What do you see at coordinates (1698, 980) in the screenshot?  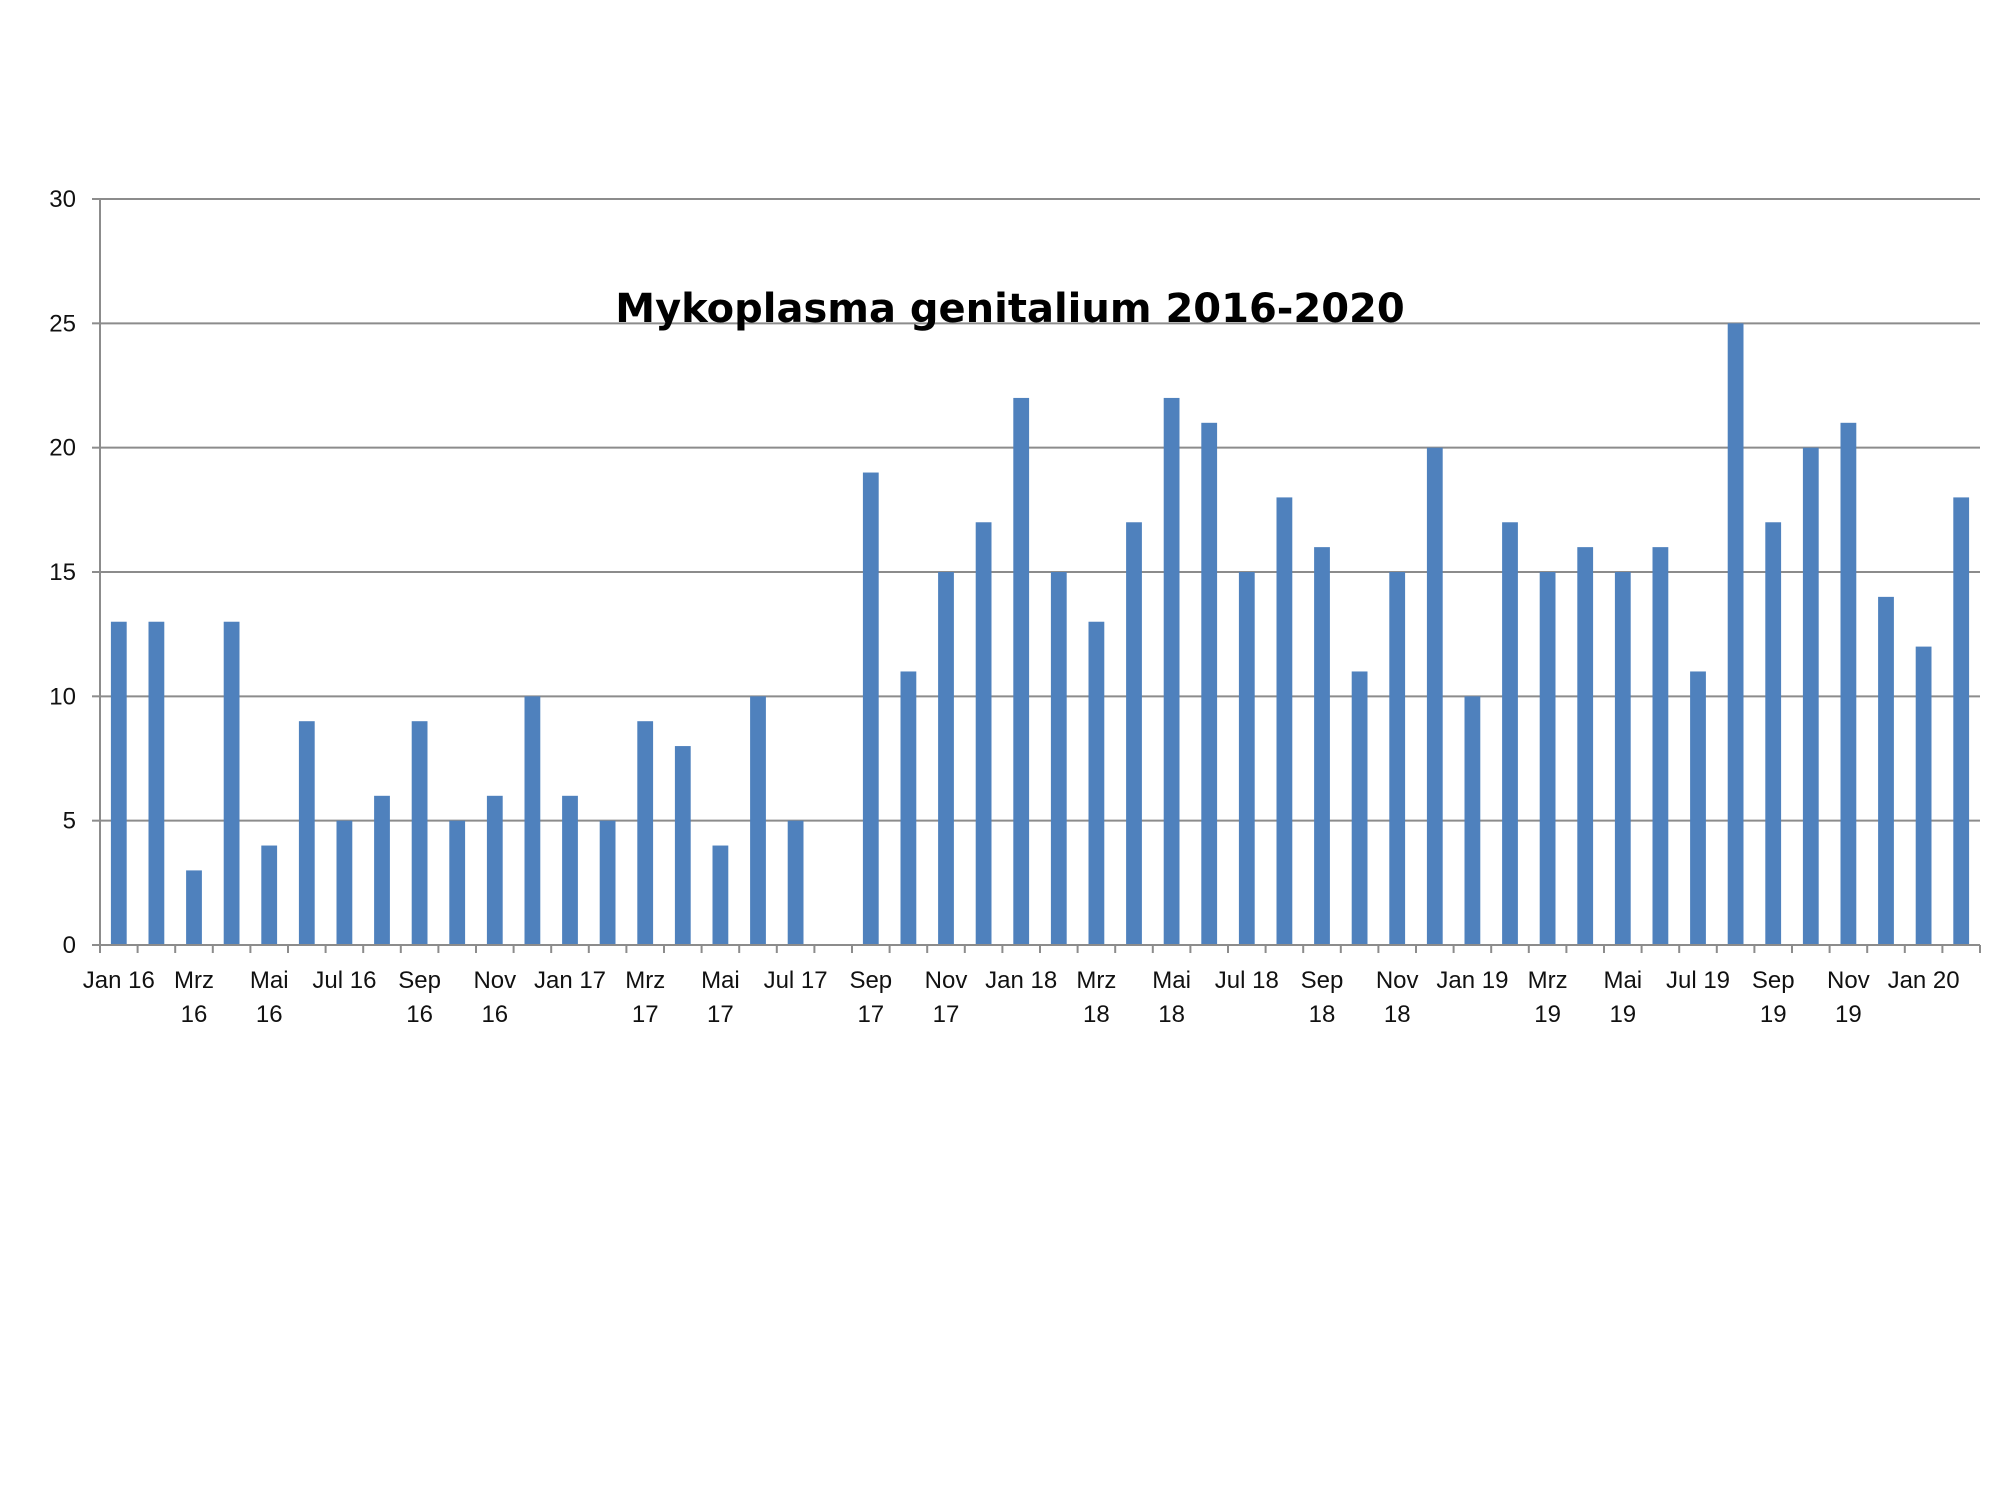 I see `x-axis-tick-label: Jul 19` at bounding box center [1698, 980].